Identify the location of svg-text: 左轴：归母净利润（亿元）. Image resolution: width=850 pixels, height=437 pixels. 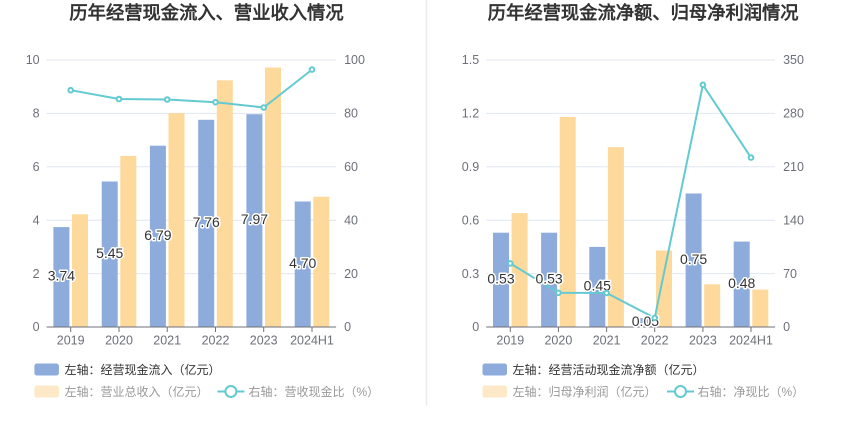
(585, 391).